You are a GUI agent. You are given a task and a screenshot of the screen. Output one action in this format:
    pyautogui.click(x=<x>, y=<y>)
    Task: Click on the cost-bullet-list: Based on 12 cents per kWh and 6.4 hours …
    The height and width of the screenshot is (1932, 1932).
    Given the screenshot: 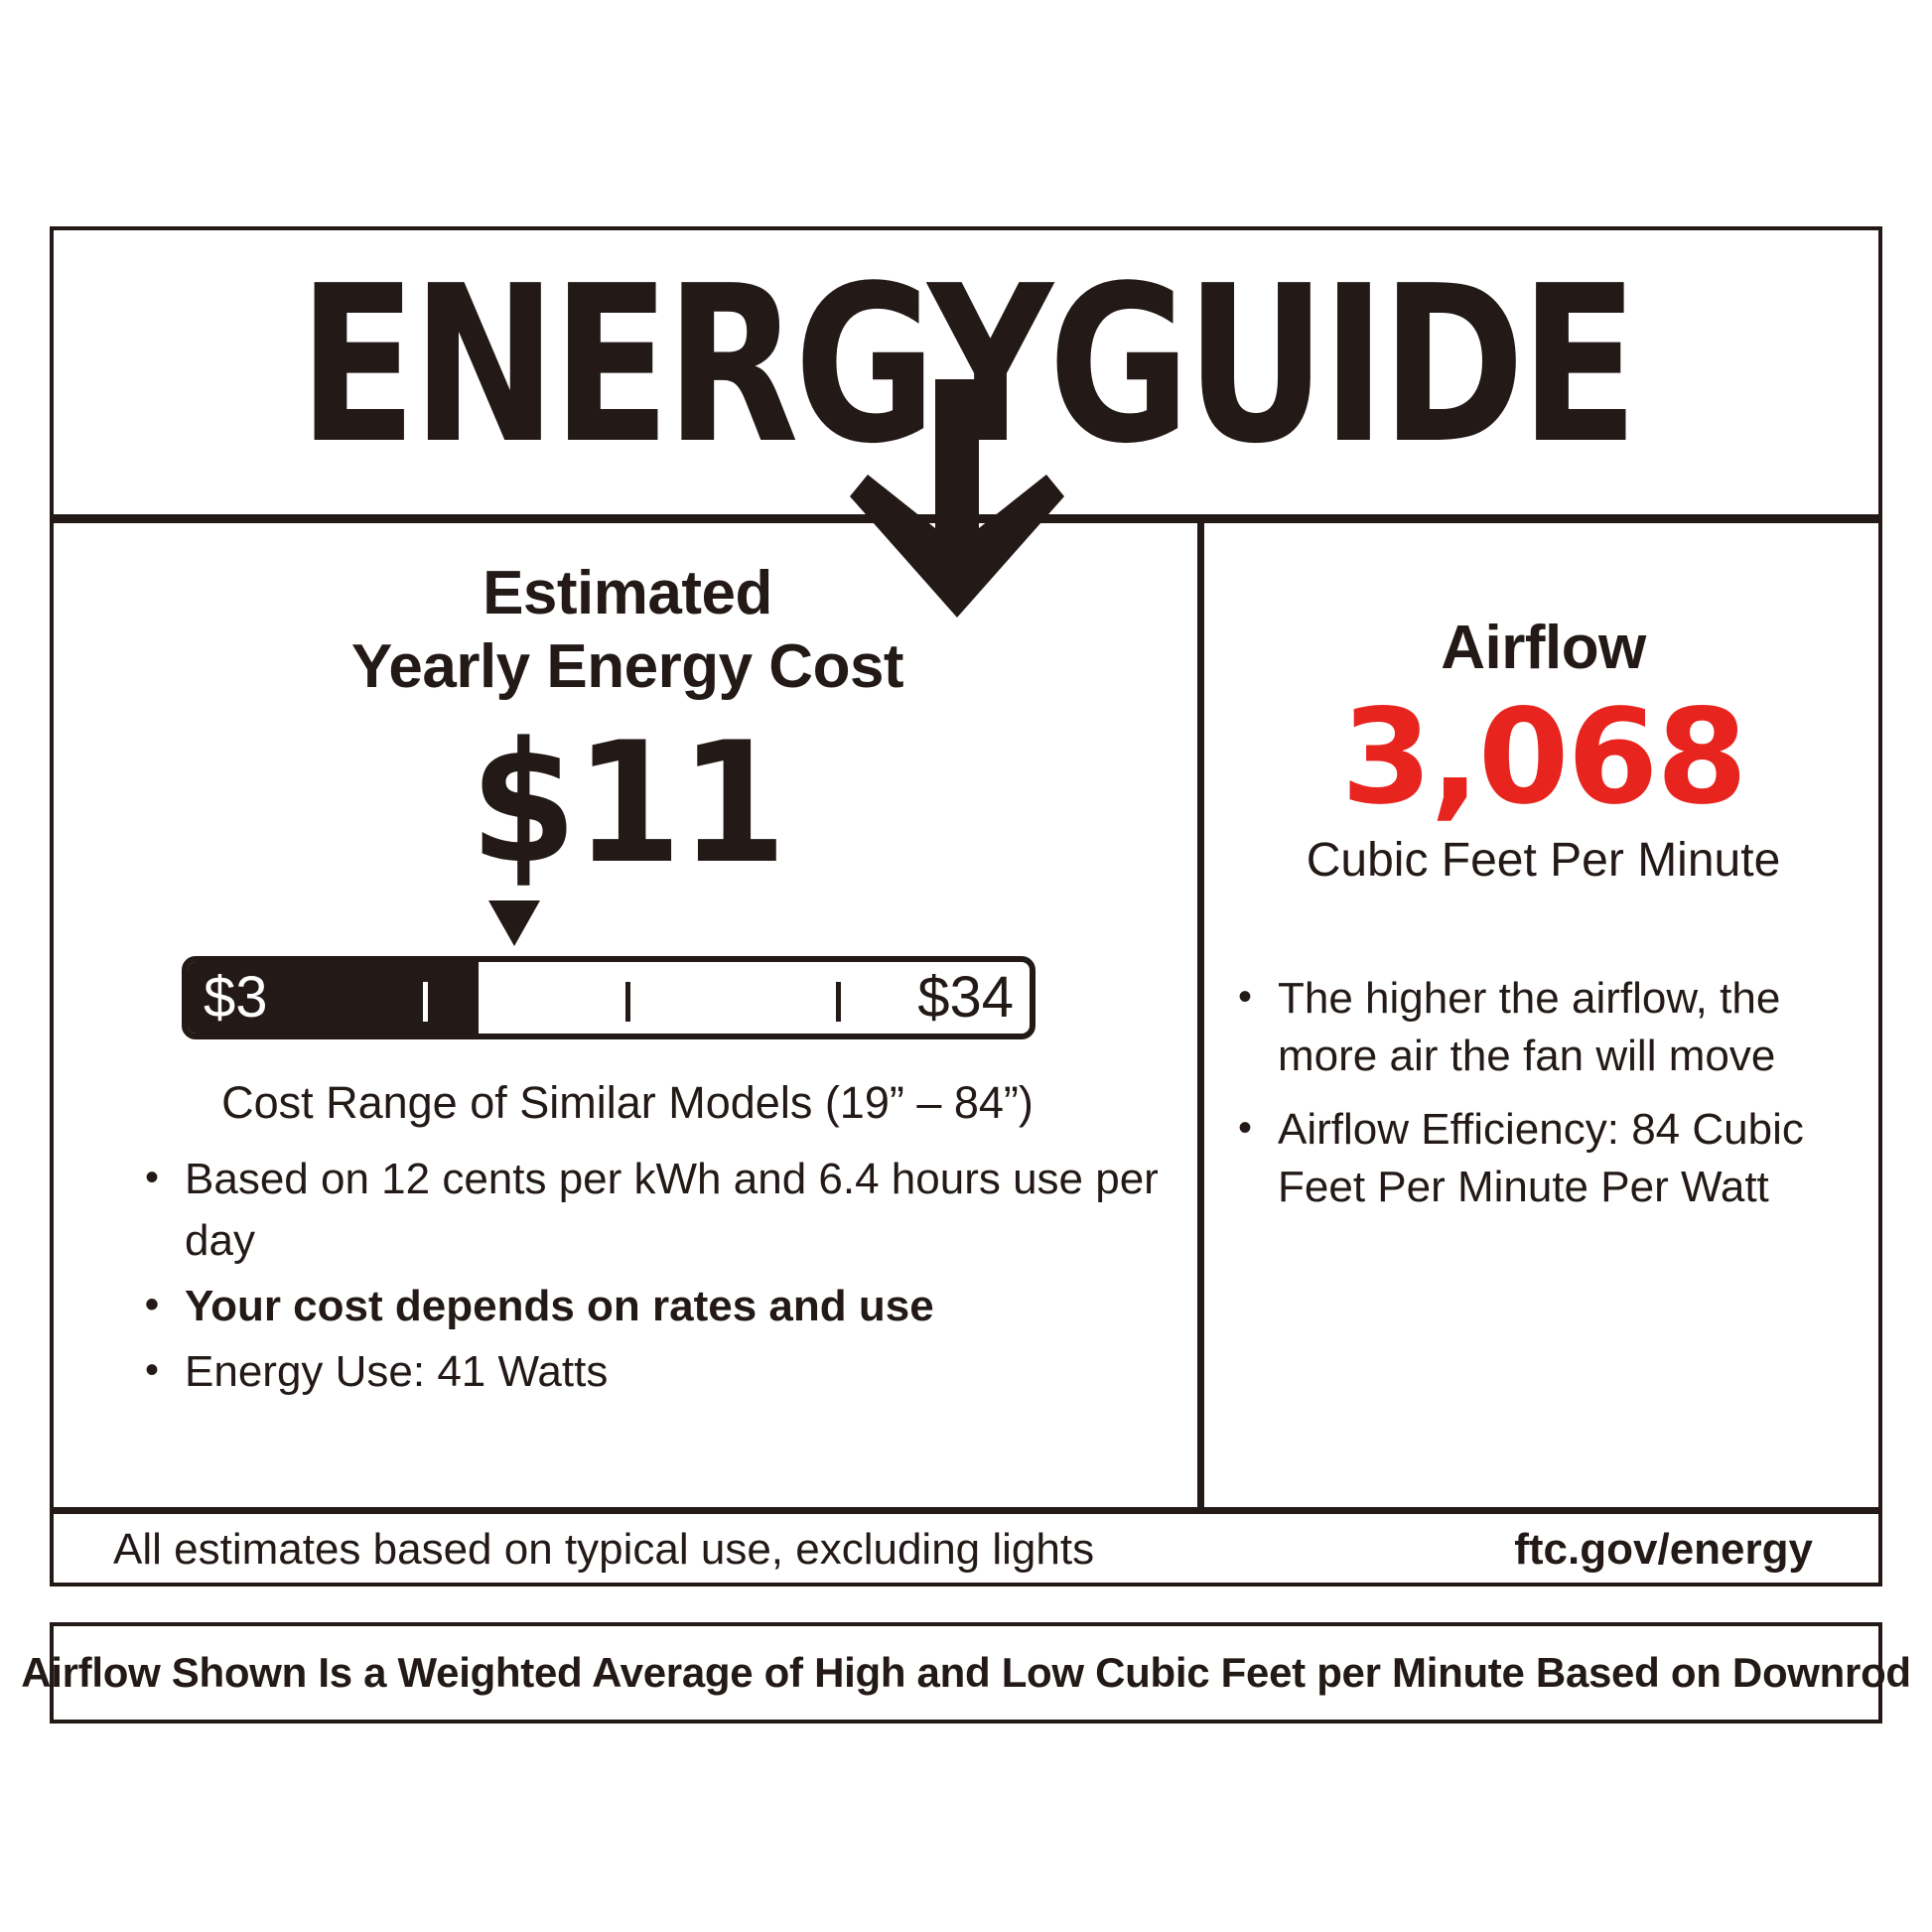 What is the action you would take?
    pyautogui.click(x=627, y=1275)
    